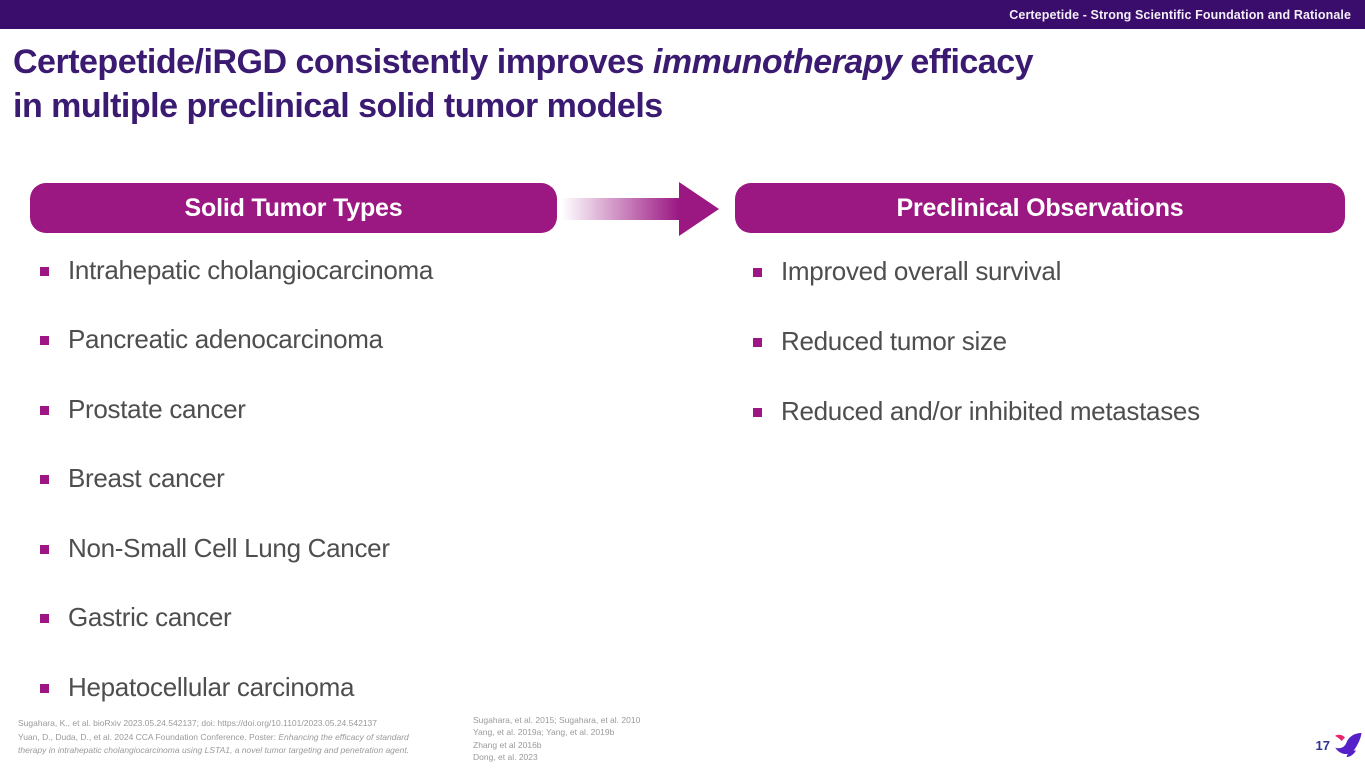 This screenshot has height=768, width=1365. I want to click on list-item-label: Hepatocellular carcinoma, so click(211, 686).